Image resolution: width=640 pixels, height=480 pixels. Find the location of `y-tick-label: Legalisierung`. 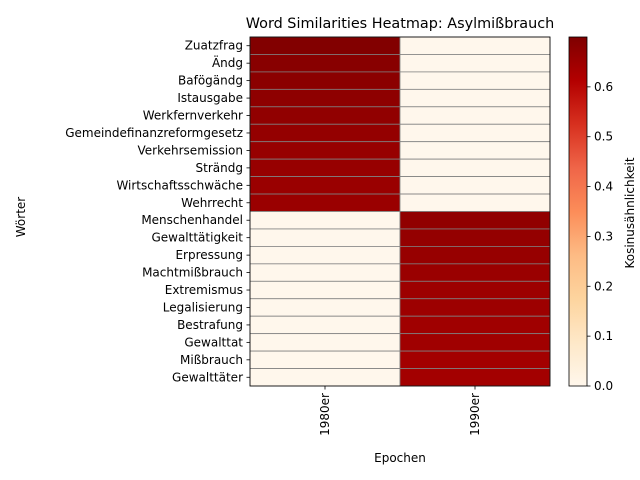

y-tick-label: Legalisierung is located at coordinates (203, 307).